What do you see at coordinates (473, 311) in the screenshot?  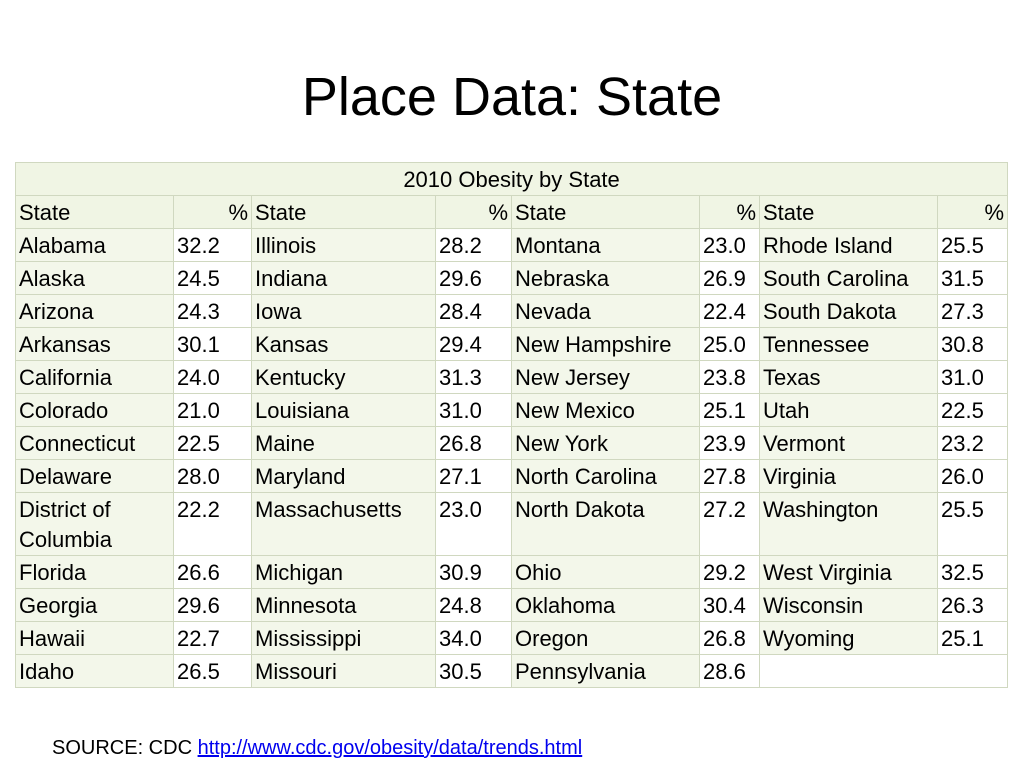 I see `percent-cell: 28.4` at bounding box center [473, 311].